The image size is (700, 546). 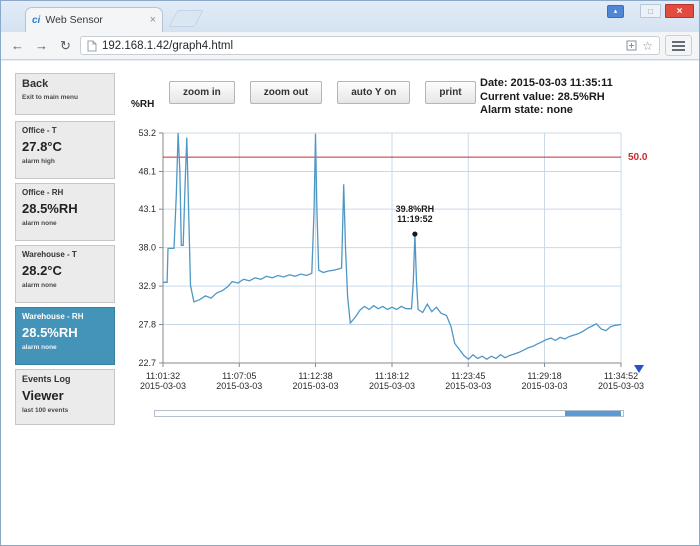 I want to click on sidebar-item-sub: Exit to main menu, so click(x=50, y=97).